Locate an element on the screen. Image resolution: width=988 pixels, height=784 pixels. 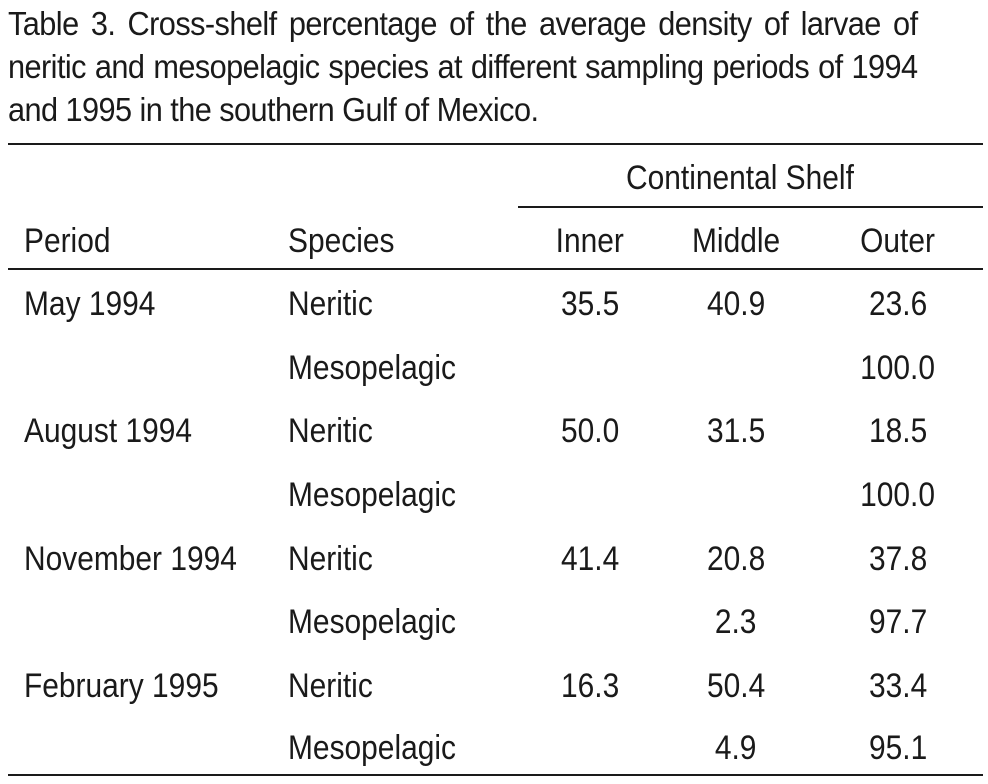
table-row-2-middle: 31.5 is located at coordinates (736, 431).